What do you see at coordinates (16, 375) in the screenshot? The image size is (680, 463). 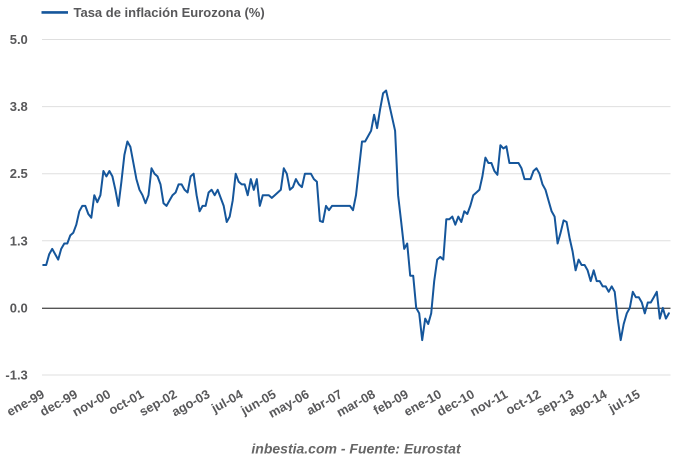 I see `svg-text: -1.3` at bounding box center [16, 375].